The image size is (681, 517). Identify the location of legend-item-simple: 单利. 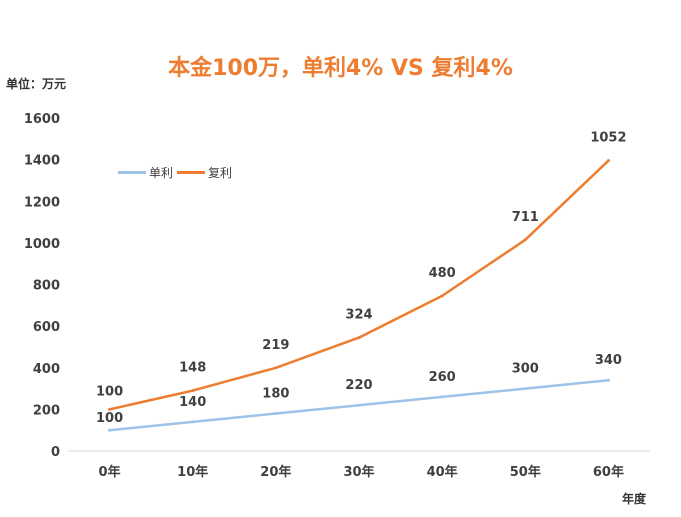
(145, 172).